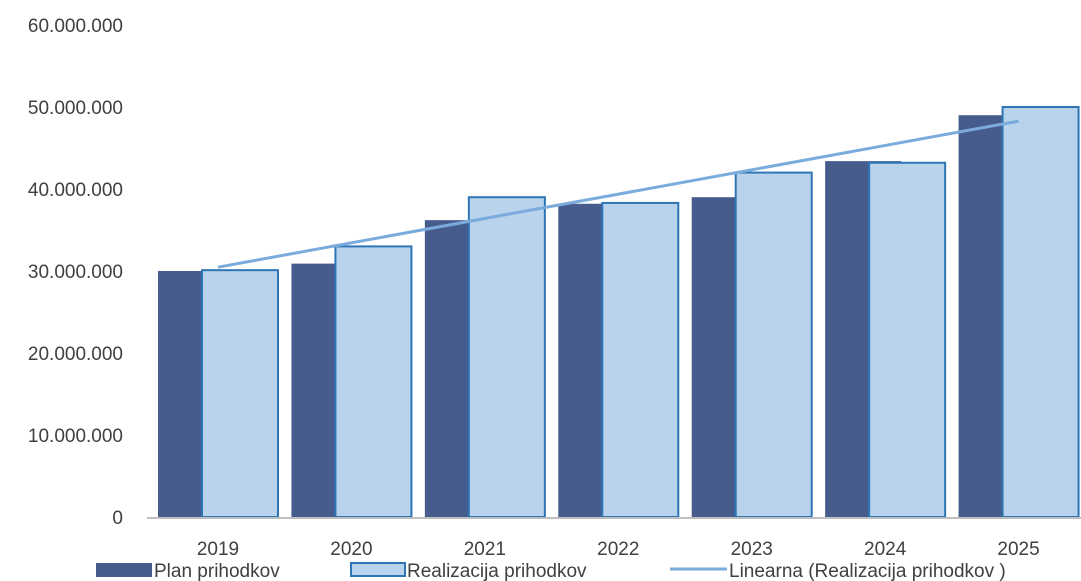  Describe the element at coordinates (1018, 549) in the screenshot. I see `x-tick-label: 2025` at that location.